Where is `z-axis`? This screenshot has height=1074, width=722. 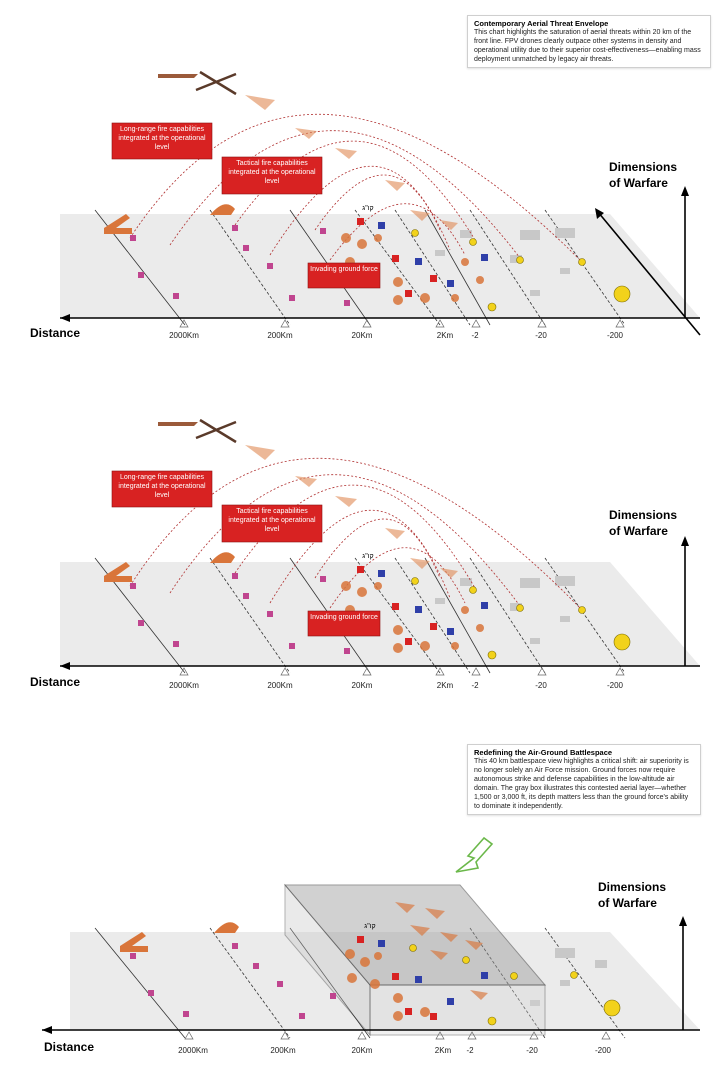
z-axis is located at coordinates (649, 273).